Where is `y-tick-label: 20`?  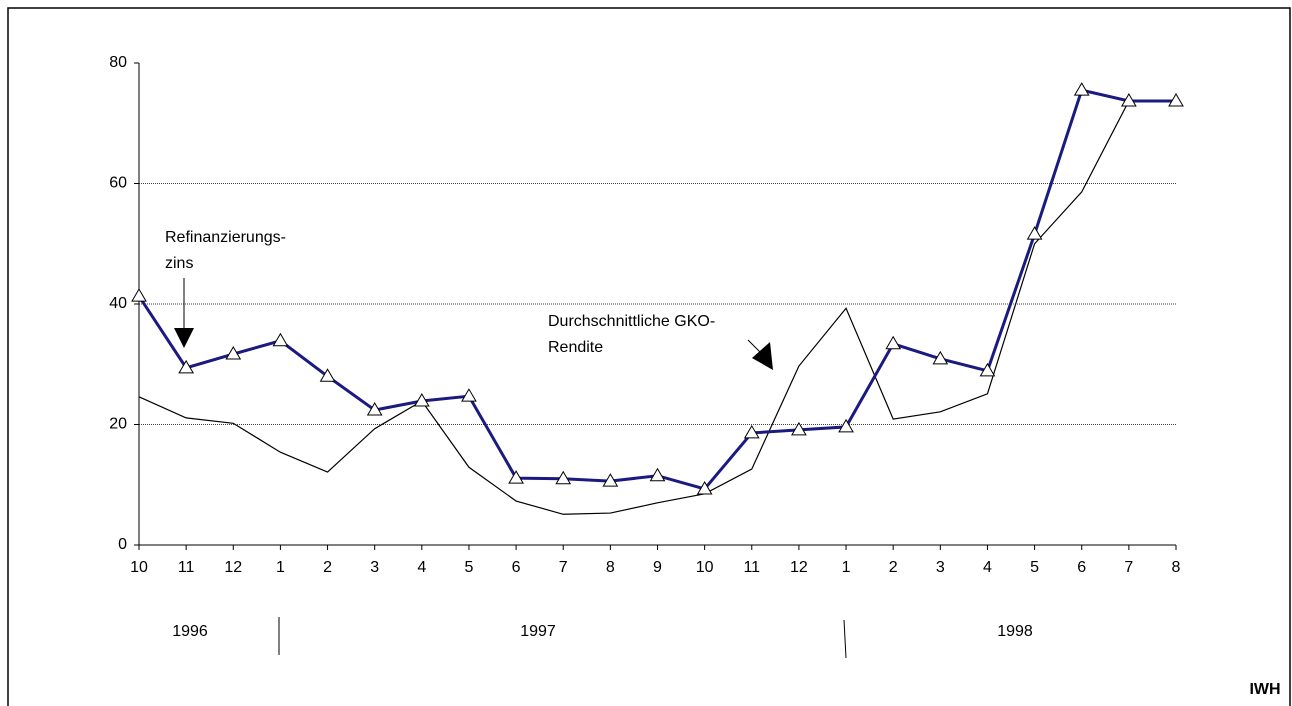
y-tick-label: 20 is located at coordinates (118, 424).